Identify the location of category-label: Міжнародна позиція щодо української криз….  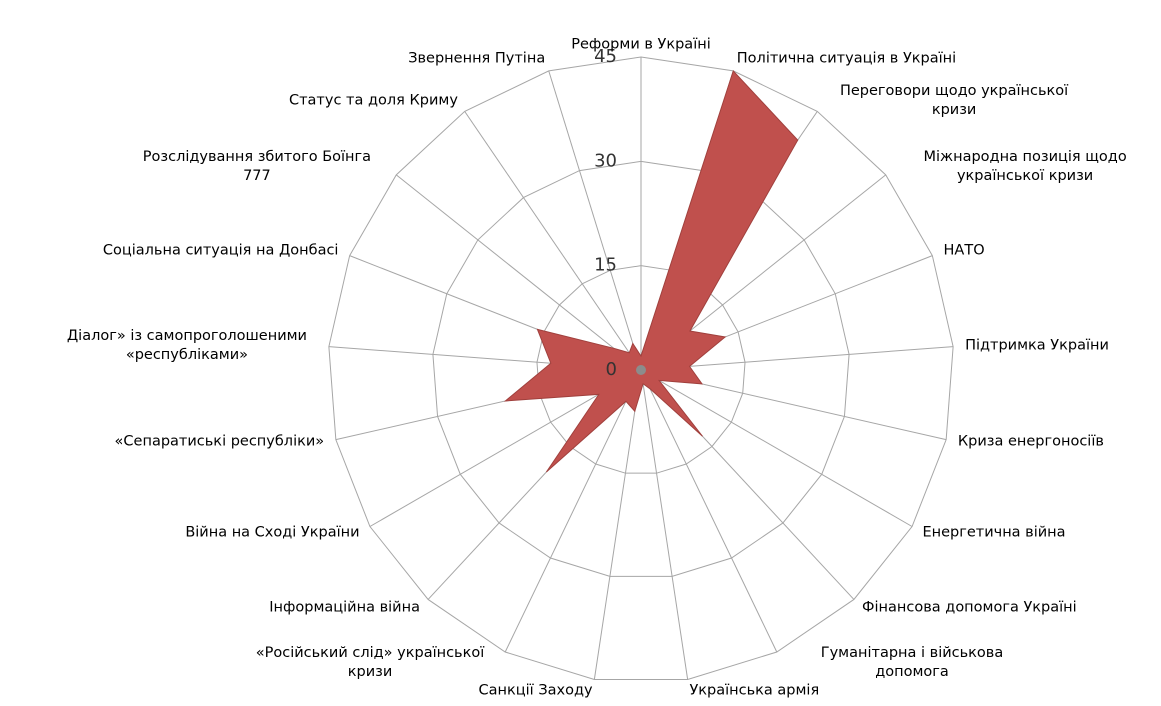
(1025, 167).